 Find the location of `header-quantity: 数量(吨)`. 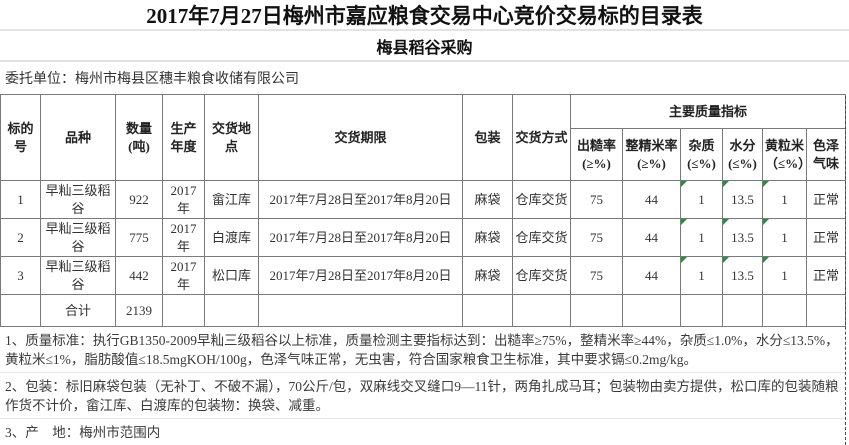

header-quantity: 数量(吨) is located at coordinates (139, 137).